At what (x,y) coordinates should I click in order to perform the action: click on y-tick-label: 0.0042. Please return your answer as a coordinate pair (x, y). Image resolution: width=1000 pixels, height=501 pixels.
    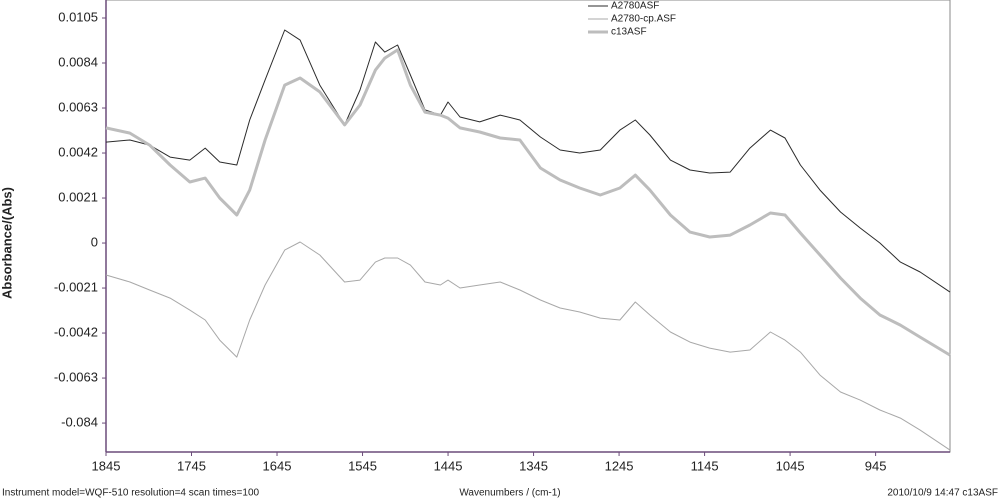
    Looking at the image, I should click on (78, 151).